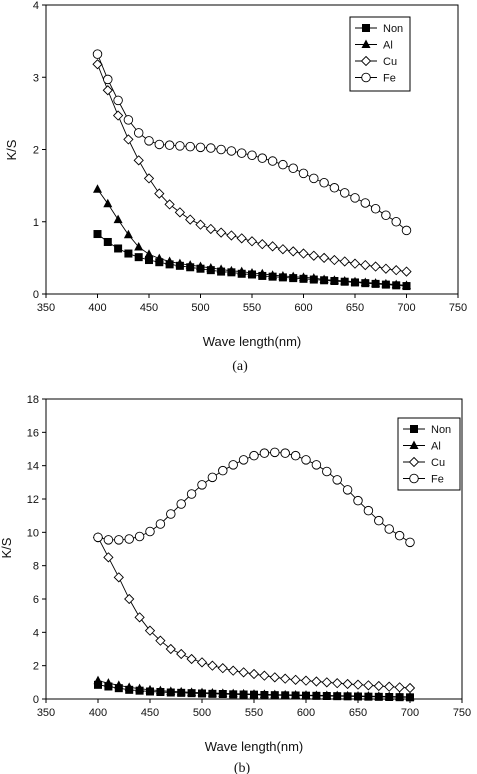  What do you see at coordinates (46, 308) in the screenshot?
I see `x-tick-label: 350` at bounding box center [46, 308].